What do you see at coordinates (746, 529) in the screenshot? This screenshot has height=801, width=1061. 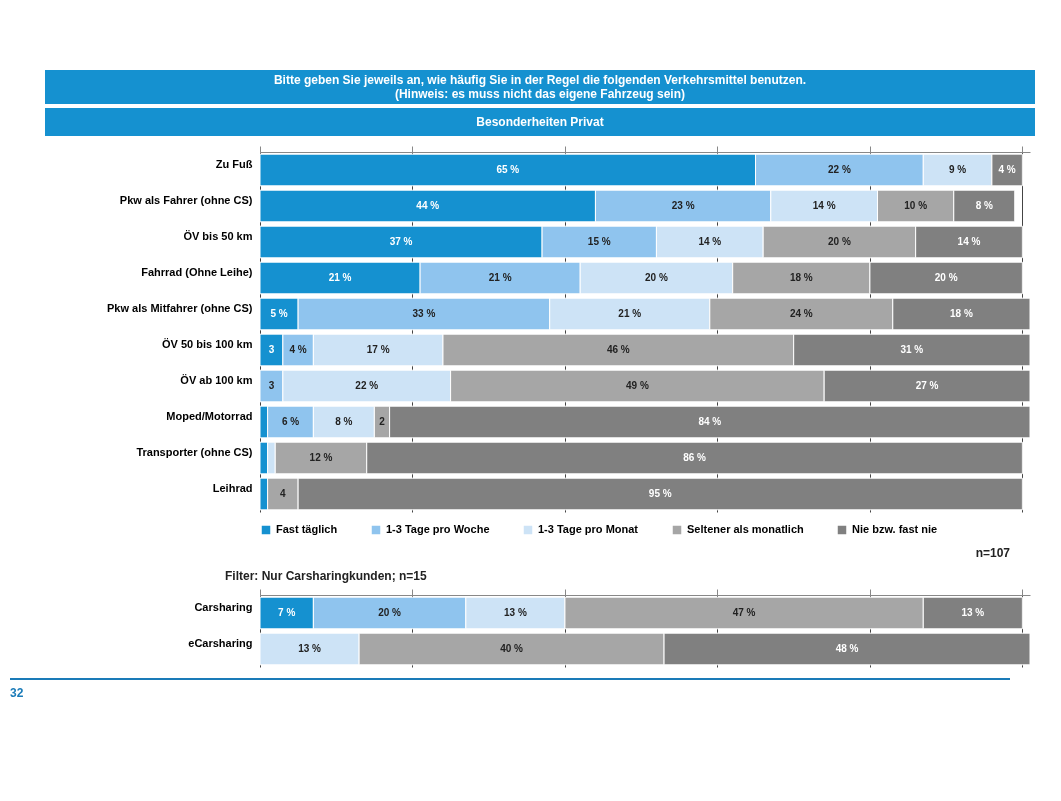 I see `legend-label: Seltener als monatlich` at bounding box center [746, 529].